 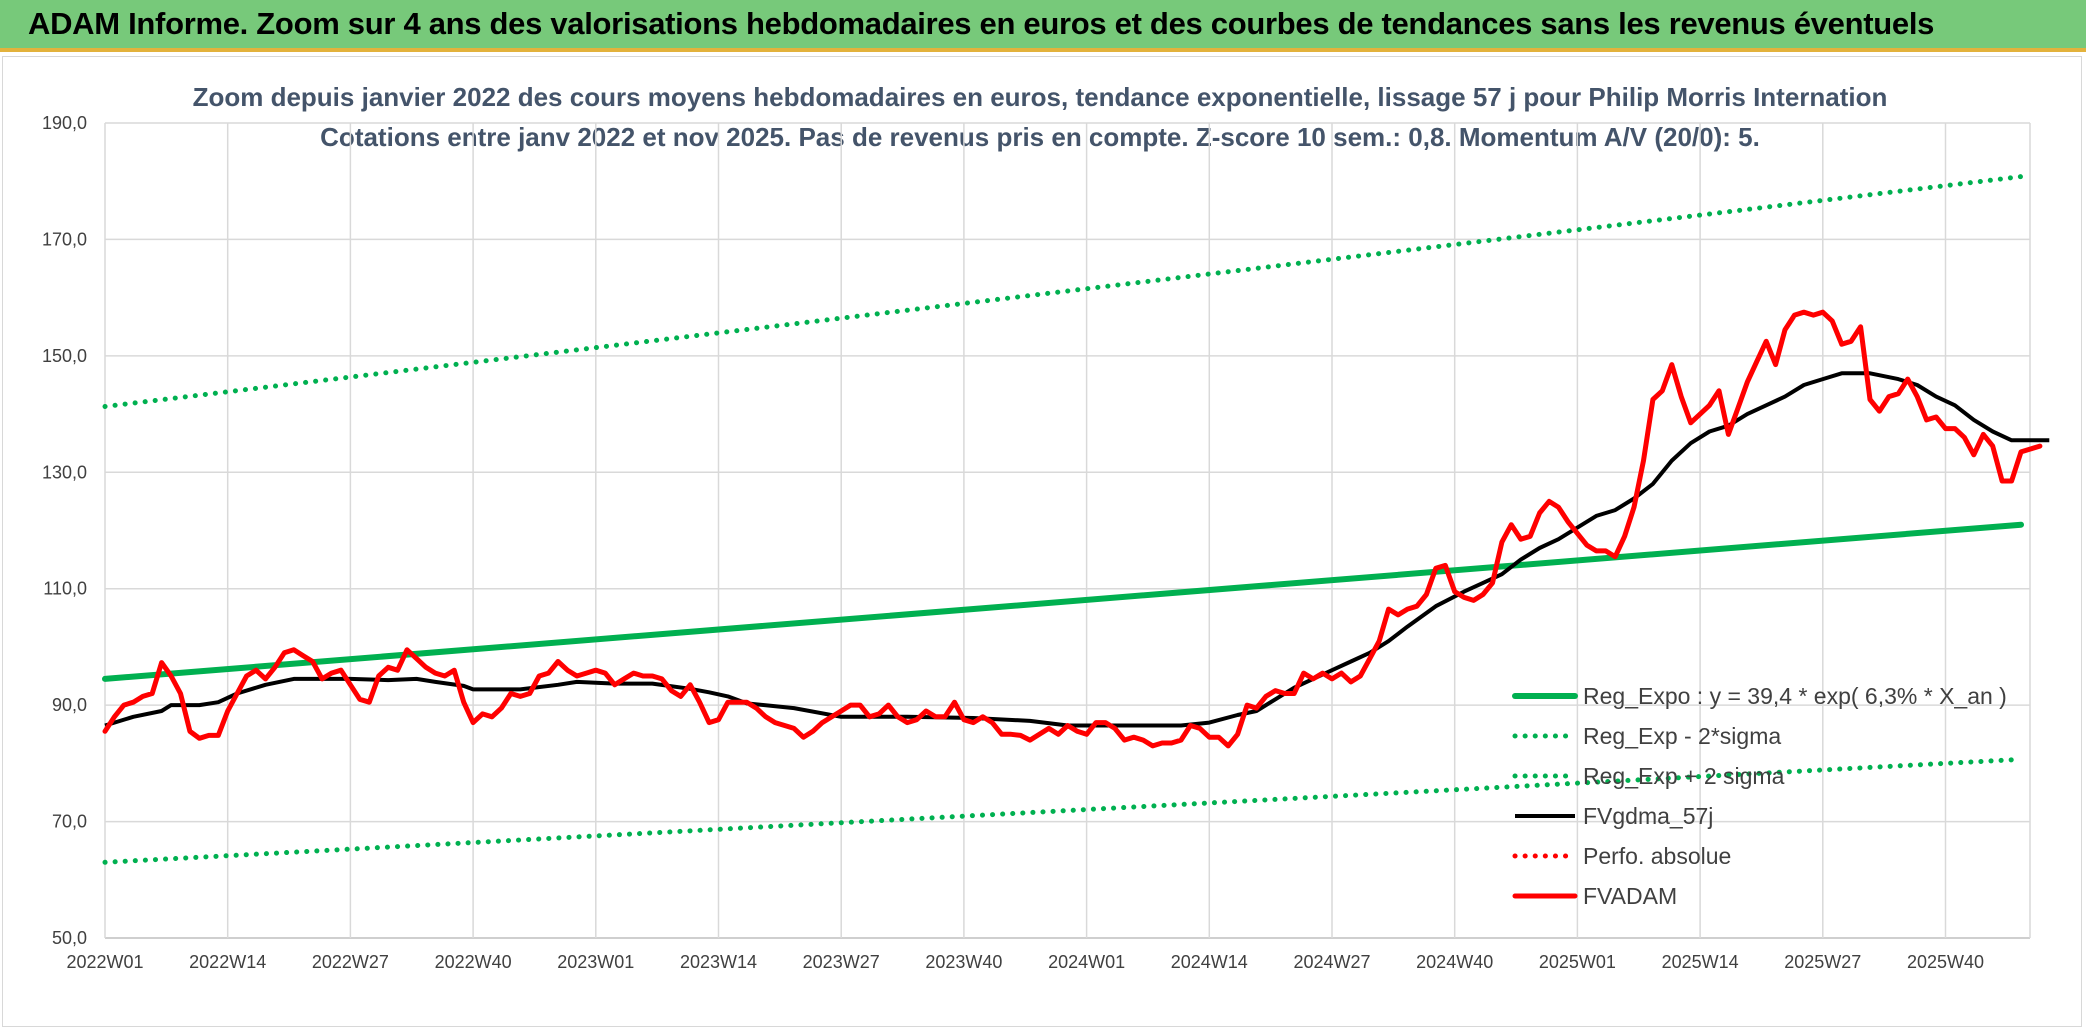 I want to click on x-tick-label: 2024W14, so click(x=1209, y=962).